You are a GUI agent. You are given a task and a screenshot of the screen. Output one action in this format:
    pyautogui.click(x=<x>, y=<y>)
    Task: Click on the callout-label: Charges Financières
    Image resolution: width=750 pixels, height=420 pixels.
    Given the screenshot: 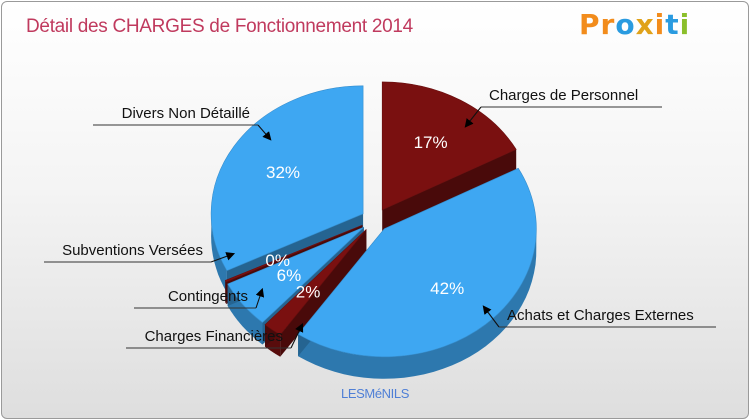 What is the action you would take?
    pyautogui.click(x=214, y=336)
    